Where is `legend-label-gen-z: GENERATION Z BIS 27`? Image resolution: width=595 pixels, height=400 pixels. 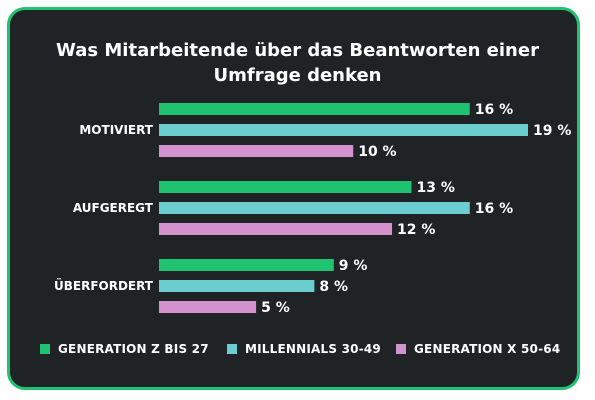
legend-label-gen-z: GENERATION Z BIS 27 is located at coordinates (133, 349).